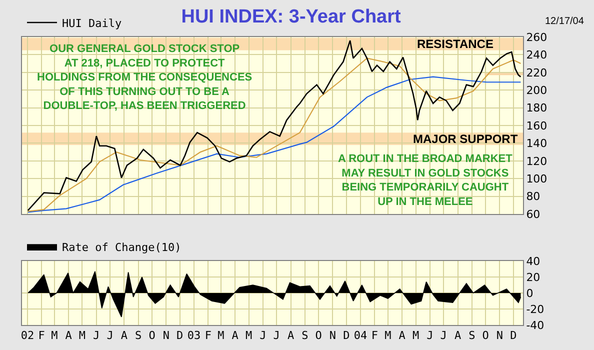 Image resolution: width=594 pixels, height=350 pixels. I want to click on legend-label: Rate of Change(10), so click(122, 247).